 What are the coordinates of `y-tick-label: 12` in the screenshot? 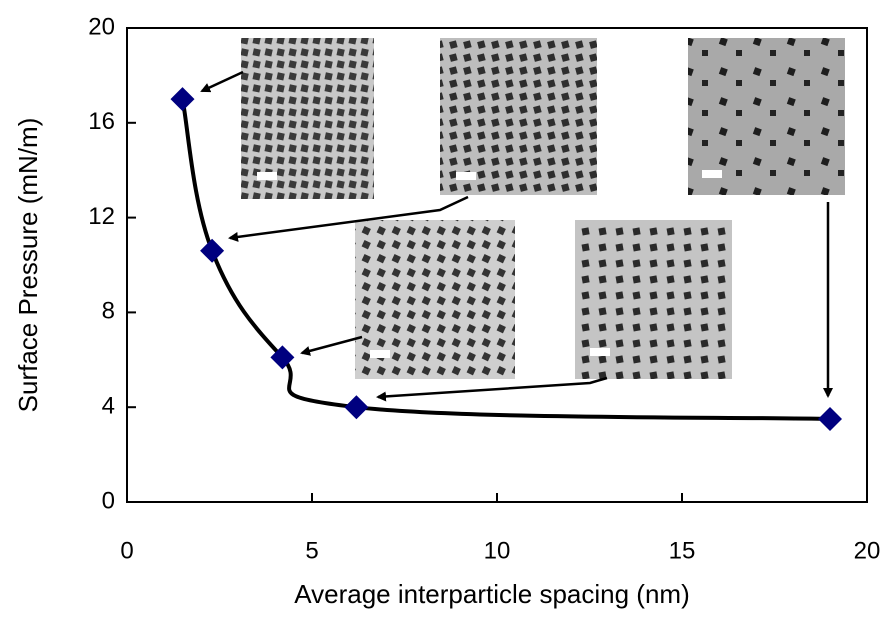 It's located at (101, 216).